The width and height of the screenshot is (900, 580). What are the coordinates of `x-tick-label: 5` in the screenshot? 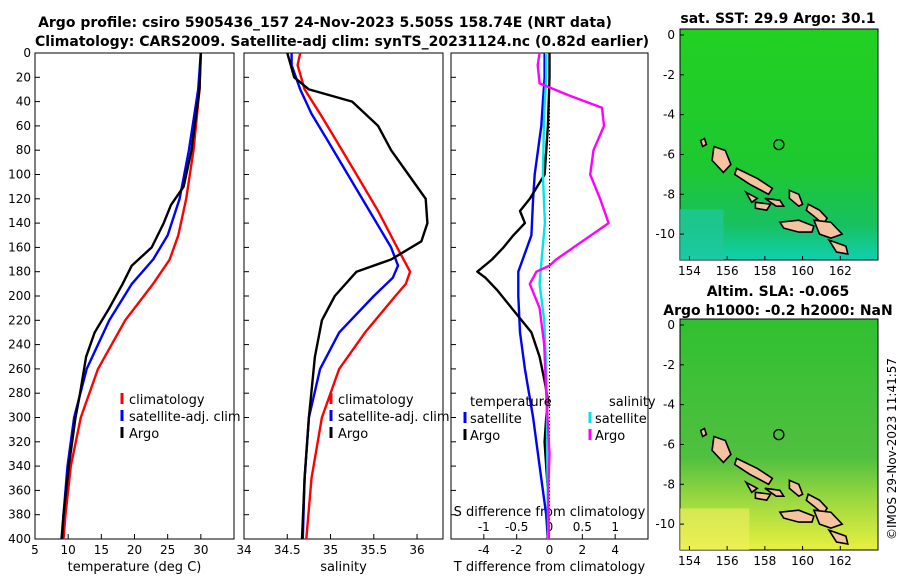 It's located at (35, 550).